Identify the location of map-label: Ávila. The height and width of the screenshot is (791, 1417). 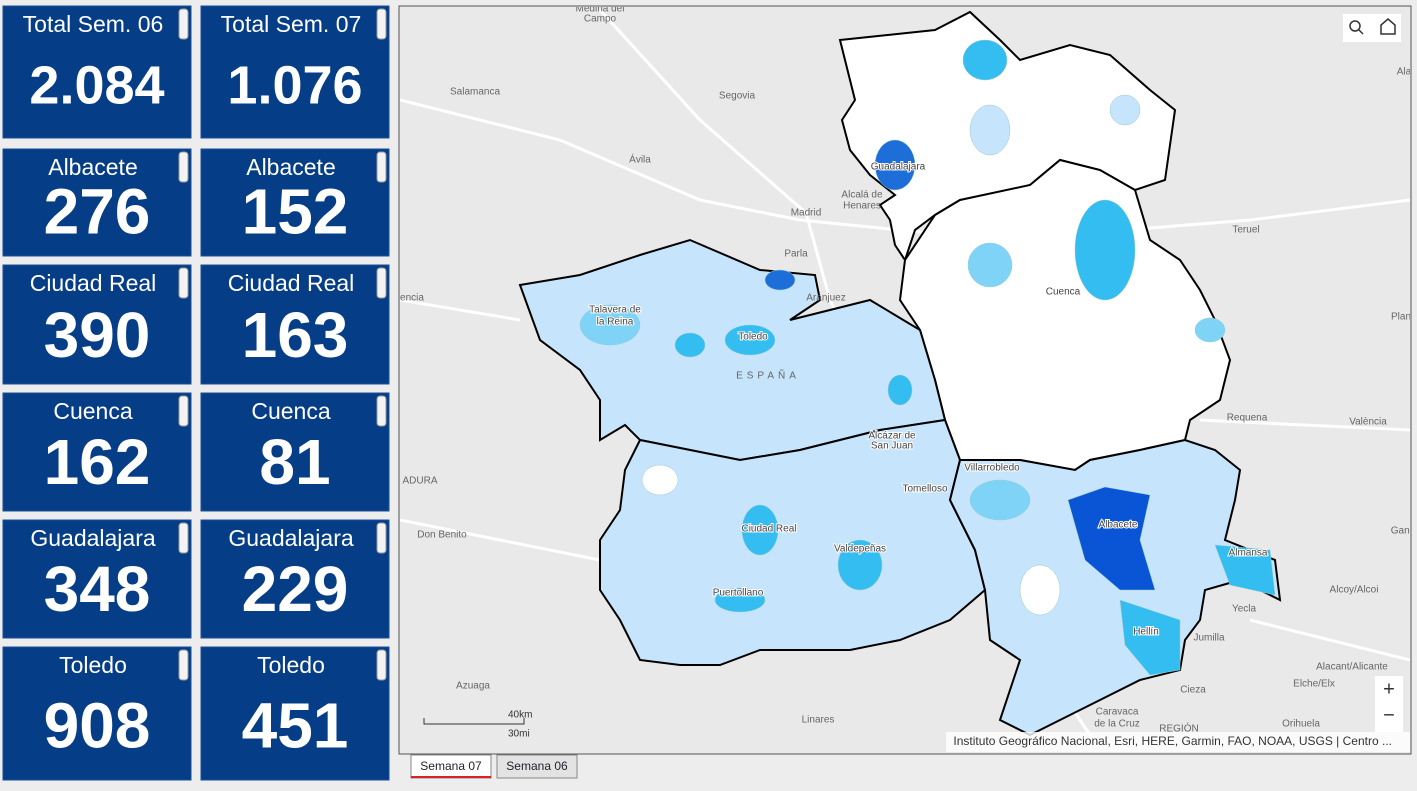
(640, 159).